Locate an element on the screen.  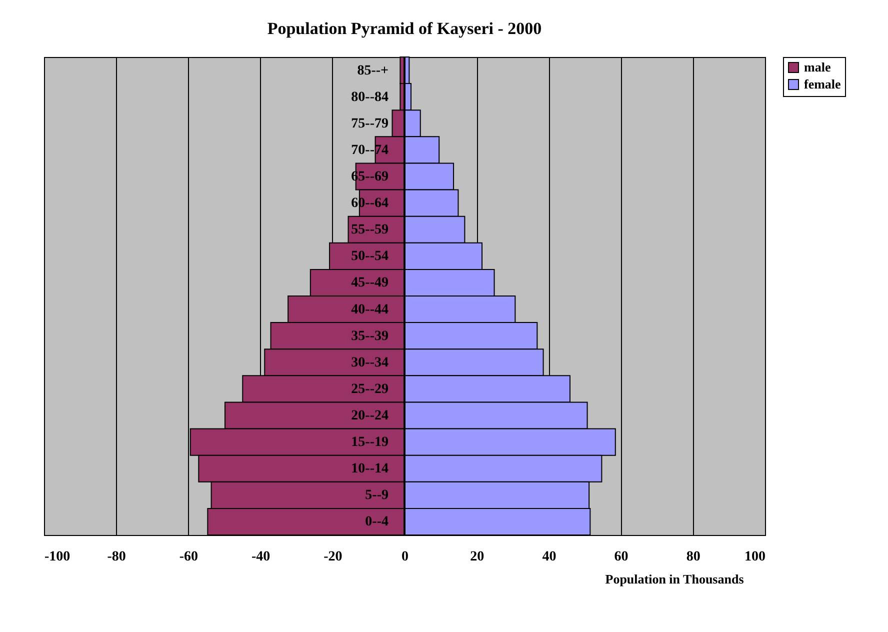
y-tick-label: 50--54 is located at coordinates (369, 256).